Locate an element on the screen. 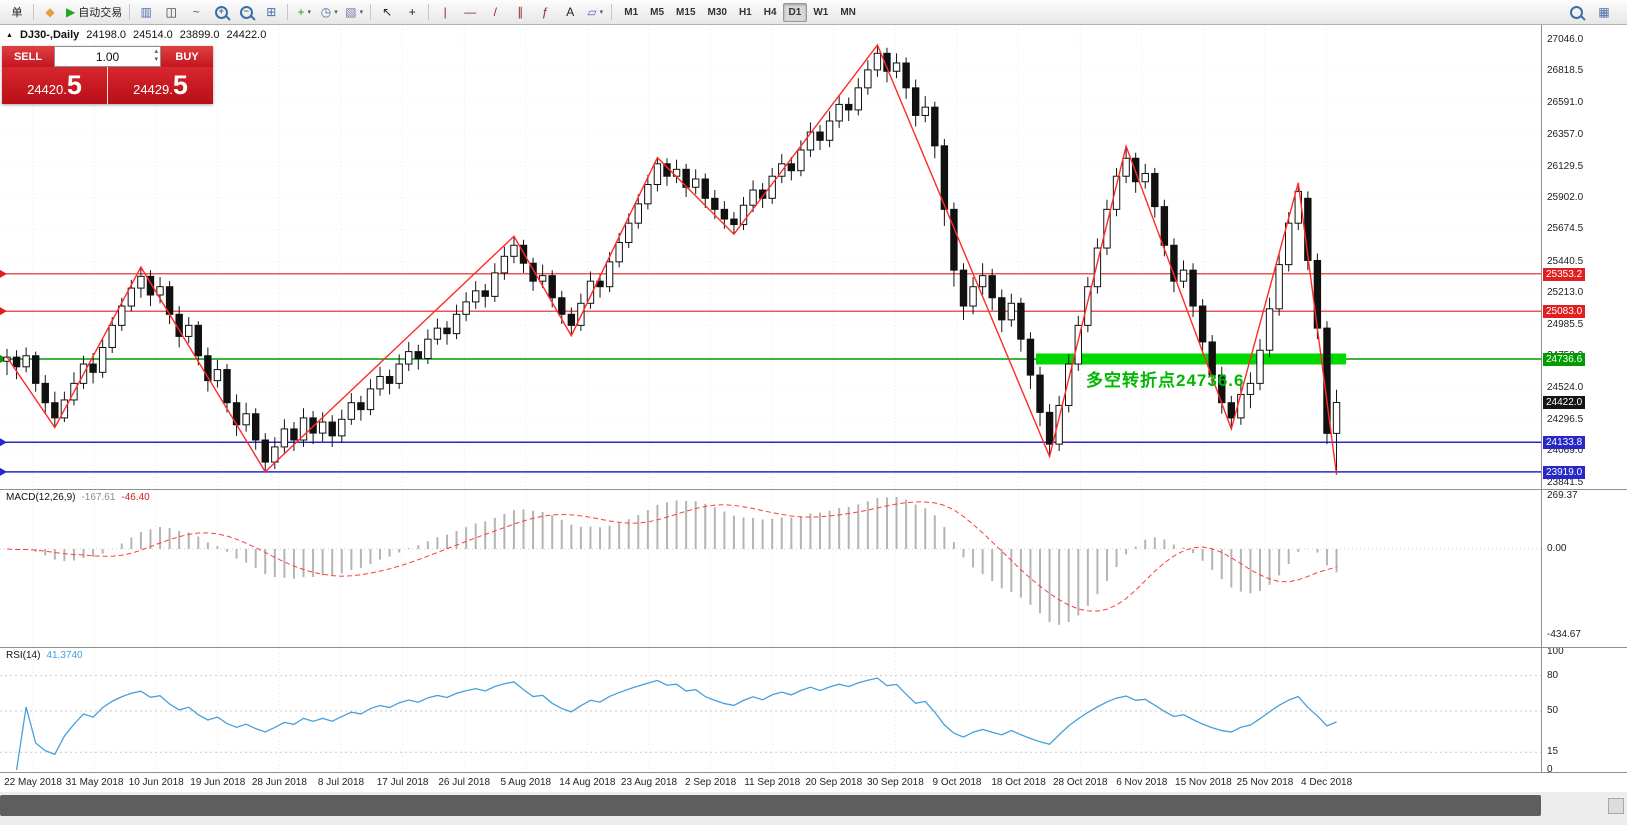 The image size is (1627, 825). horizontal-line-icon: — is located at coordinates (470, 12).